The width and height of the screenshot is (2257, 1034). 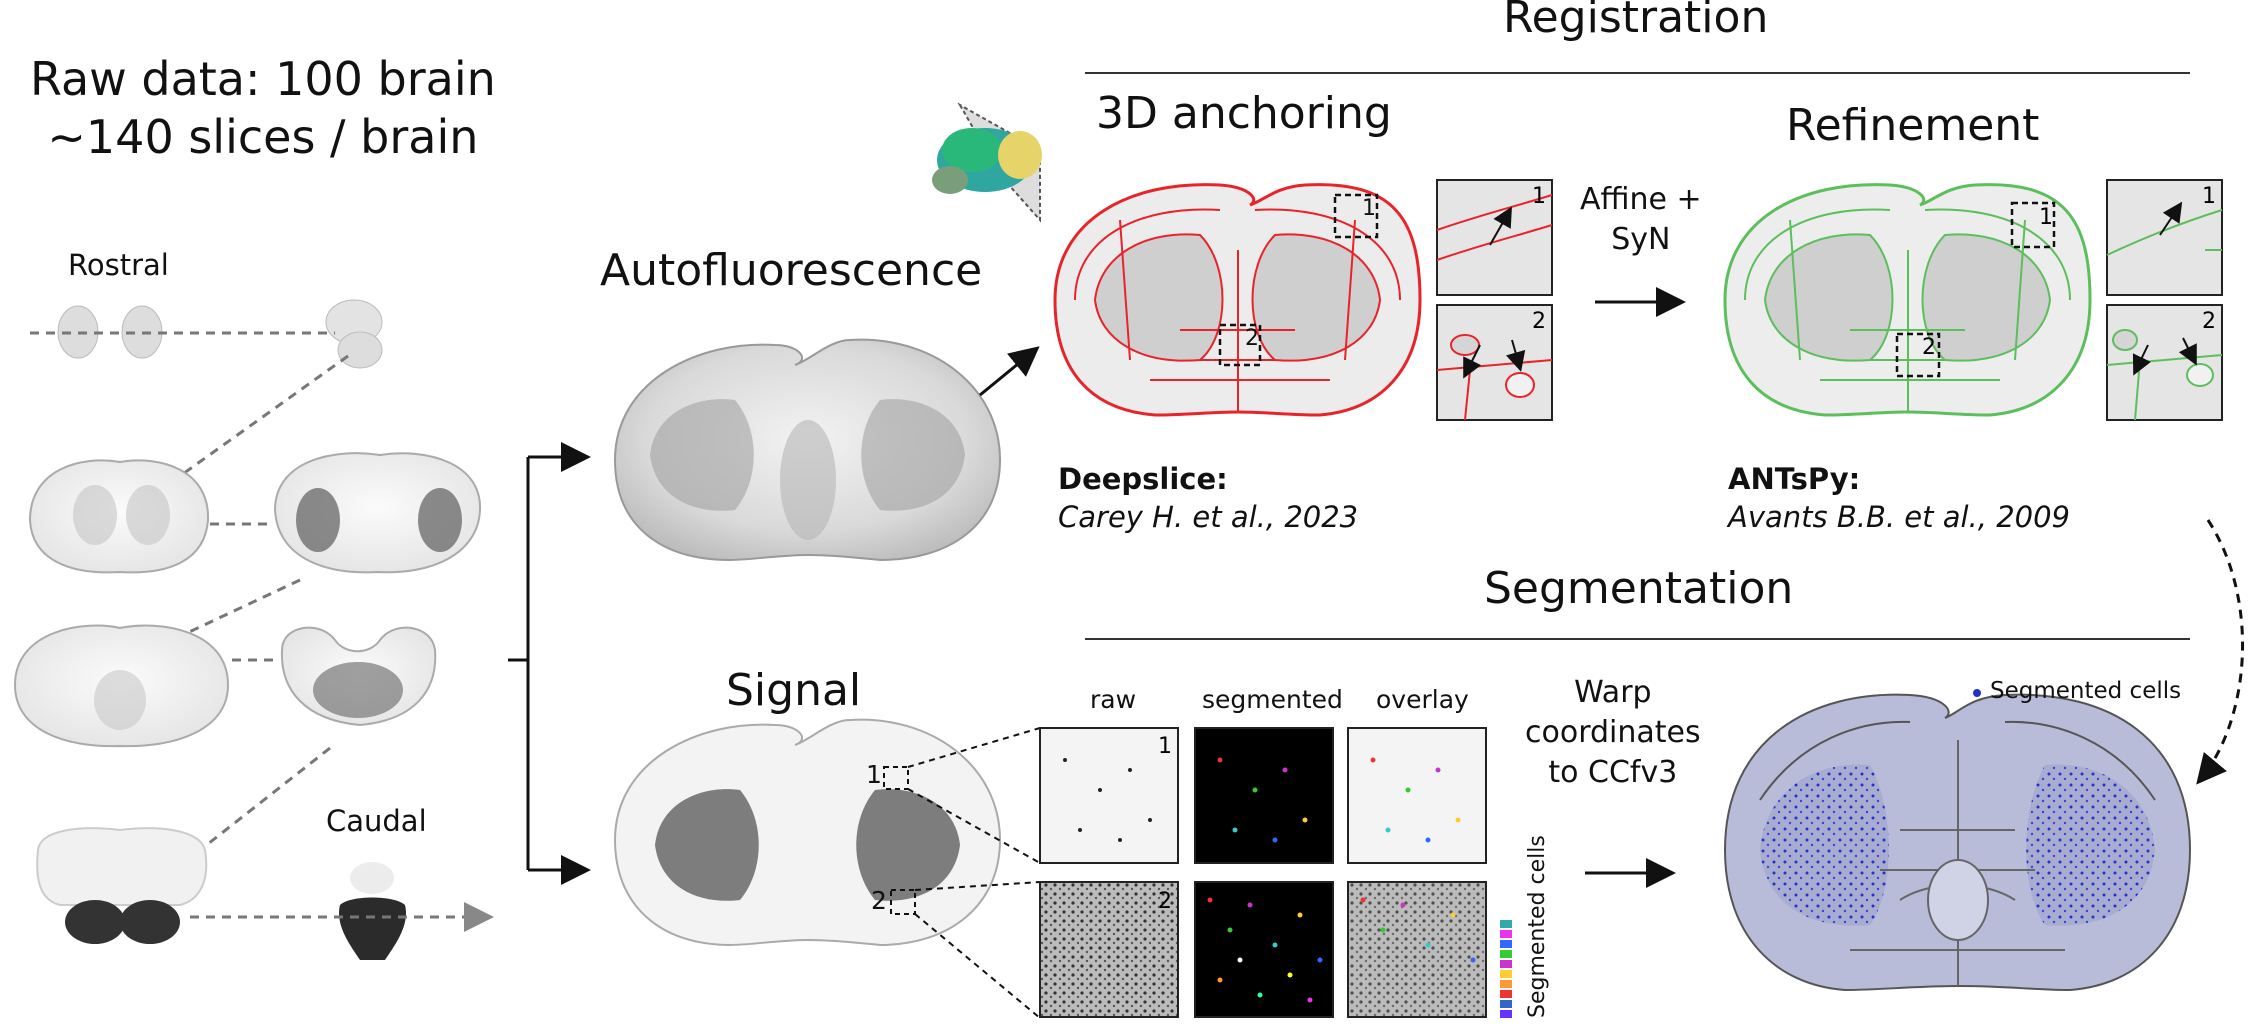 I want to click on slice-rostral-b, so click(x=354, y=334).